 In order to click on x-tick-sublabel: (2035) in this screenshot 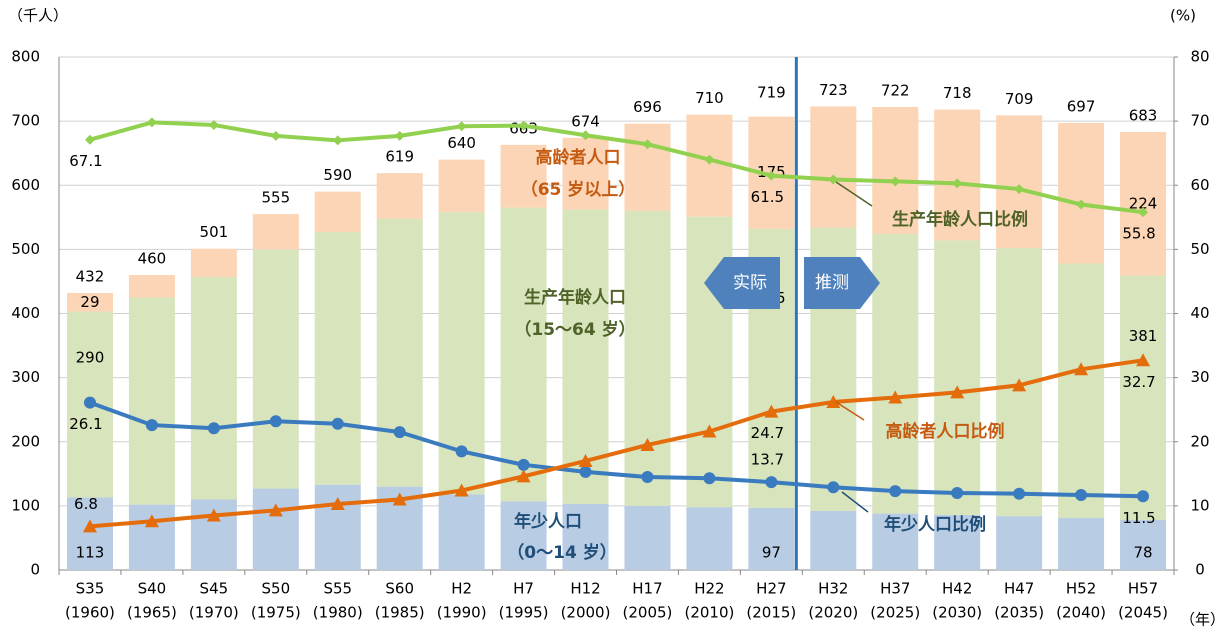, I will do `click(1019, 613)`.